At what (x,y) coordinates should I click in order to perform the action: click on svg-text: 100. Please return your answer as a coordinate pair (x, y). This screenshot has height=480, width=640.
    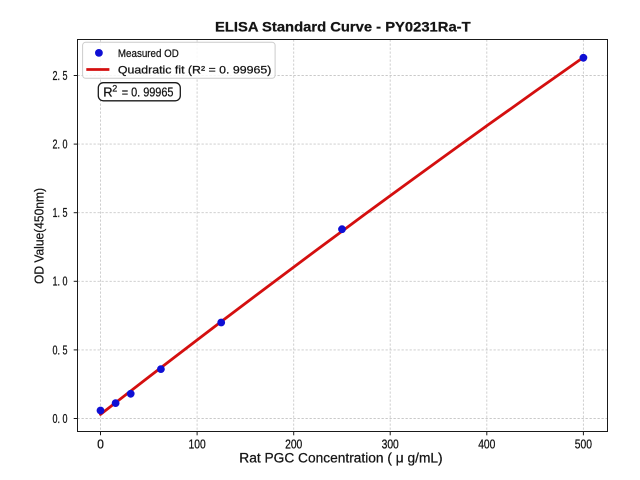
    Looking at the image, I should click on (197, 445).